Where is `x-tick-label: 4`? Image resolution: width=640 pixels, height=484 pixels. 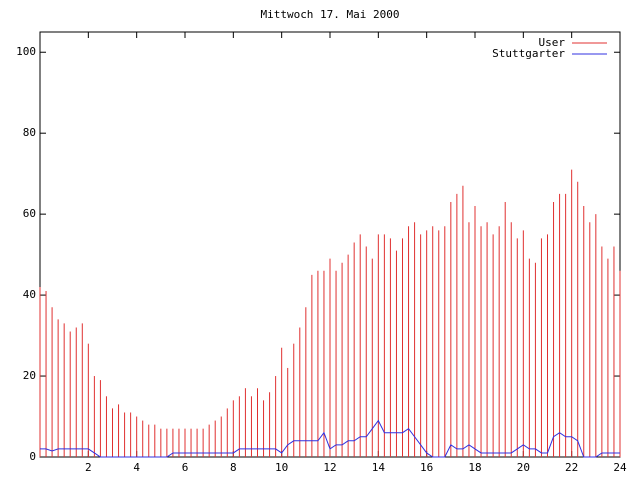 x-tick-label: 4 is located at coordinates (136, 467).